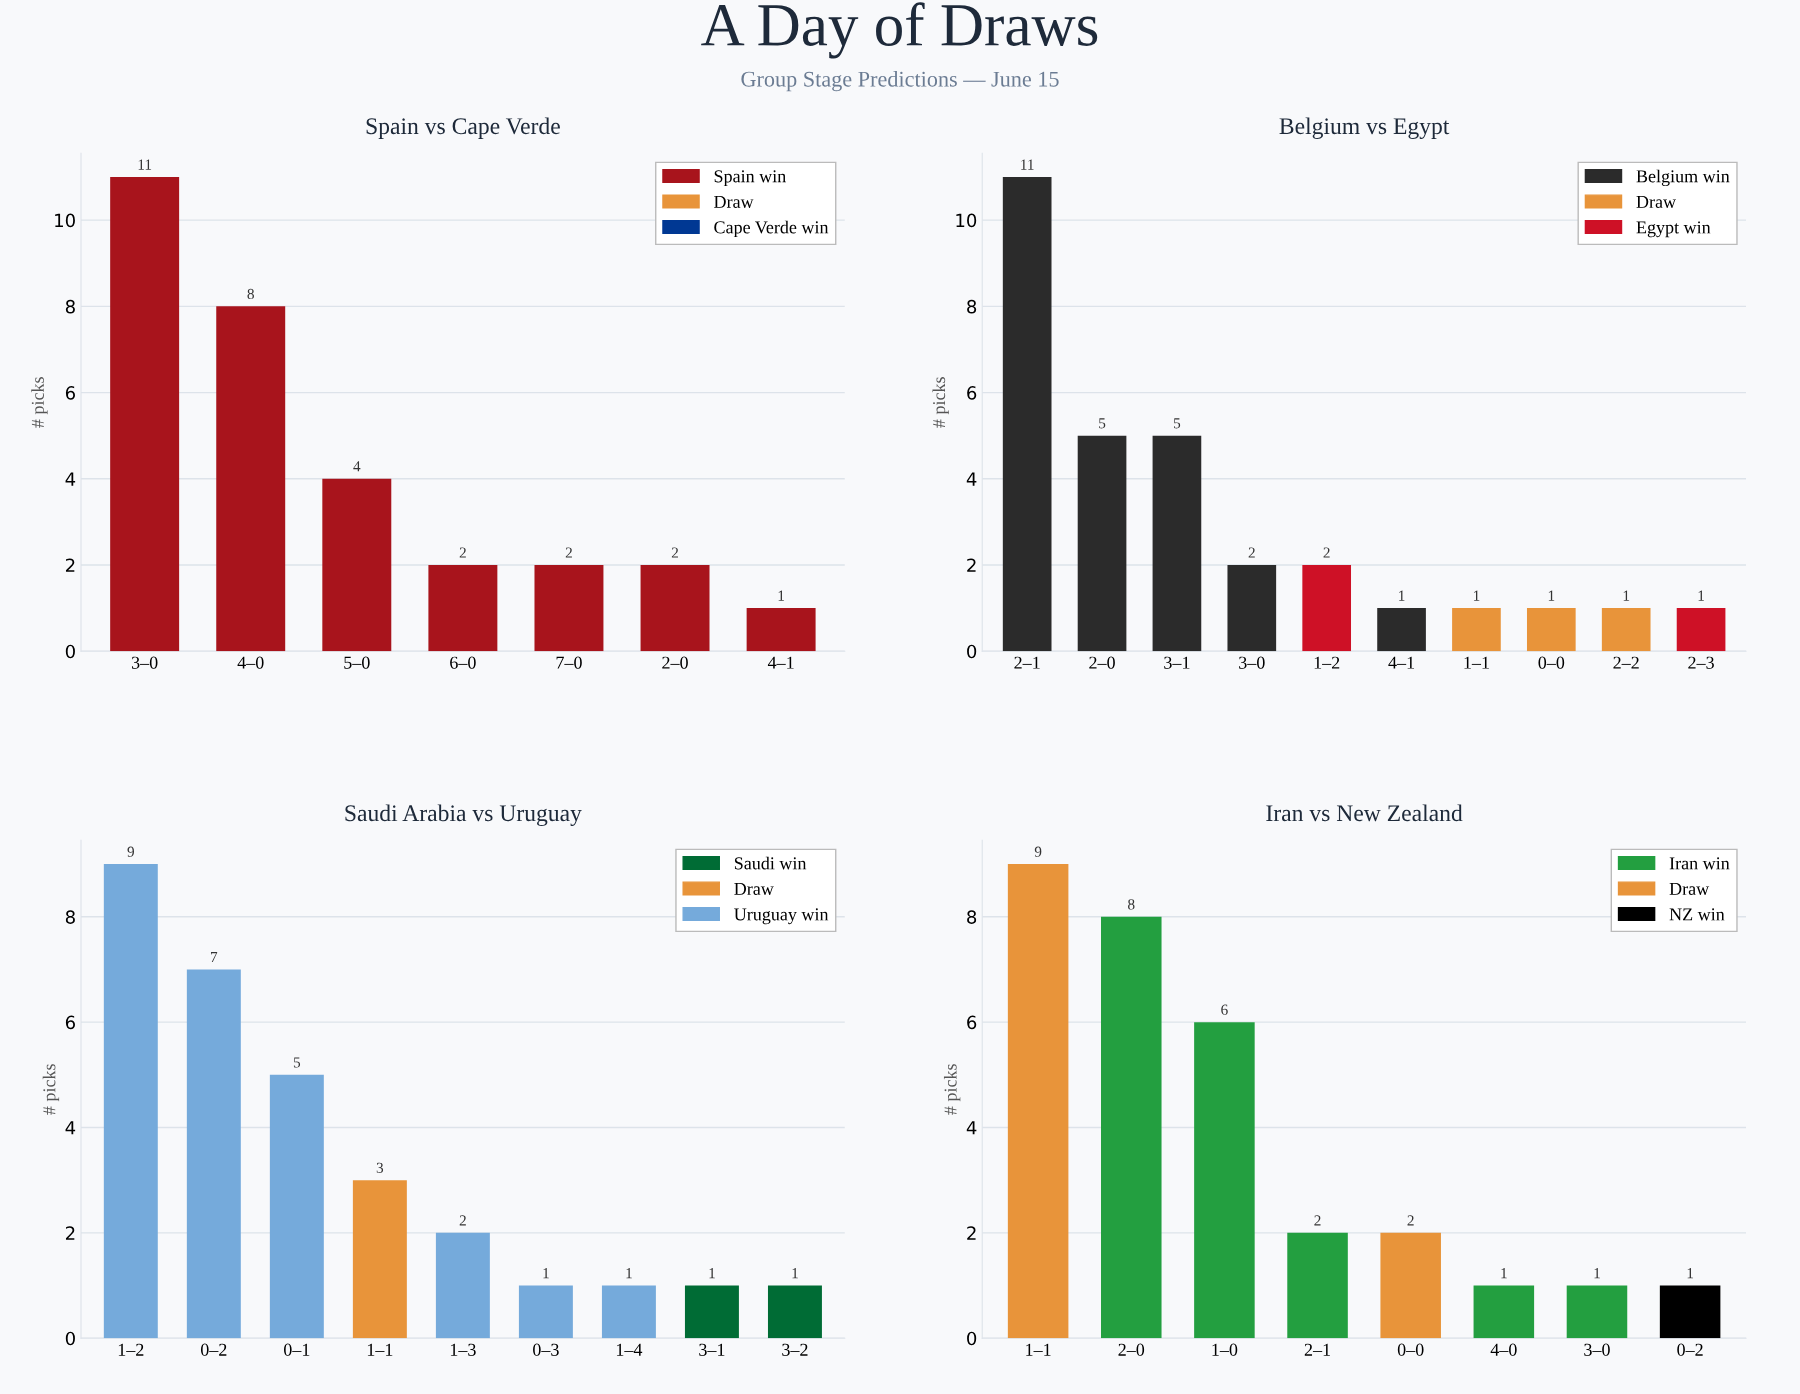  I want to click on x-tick-label: 0–1, so click(296, 1349).